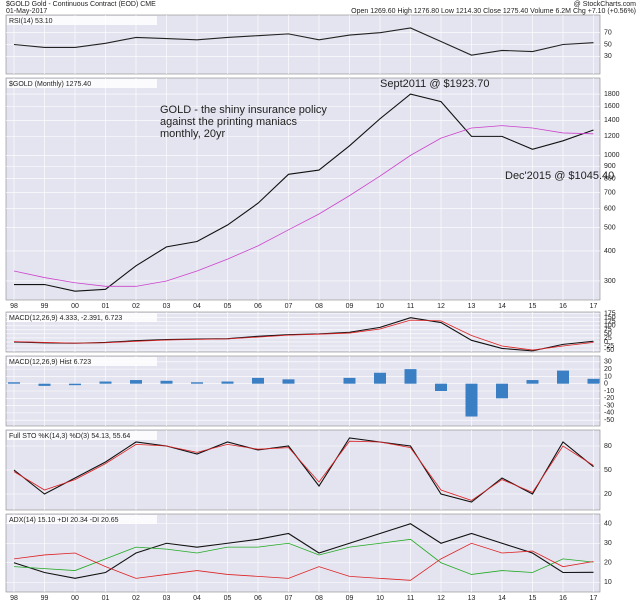  Describe the element at coordinates (610, 322) in the screenshot. I see `y-tick-label: 125` at that location.